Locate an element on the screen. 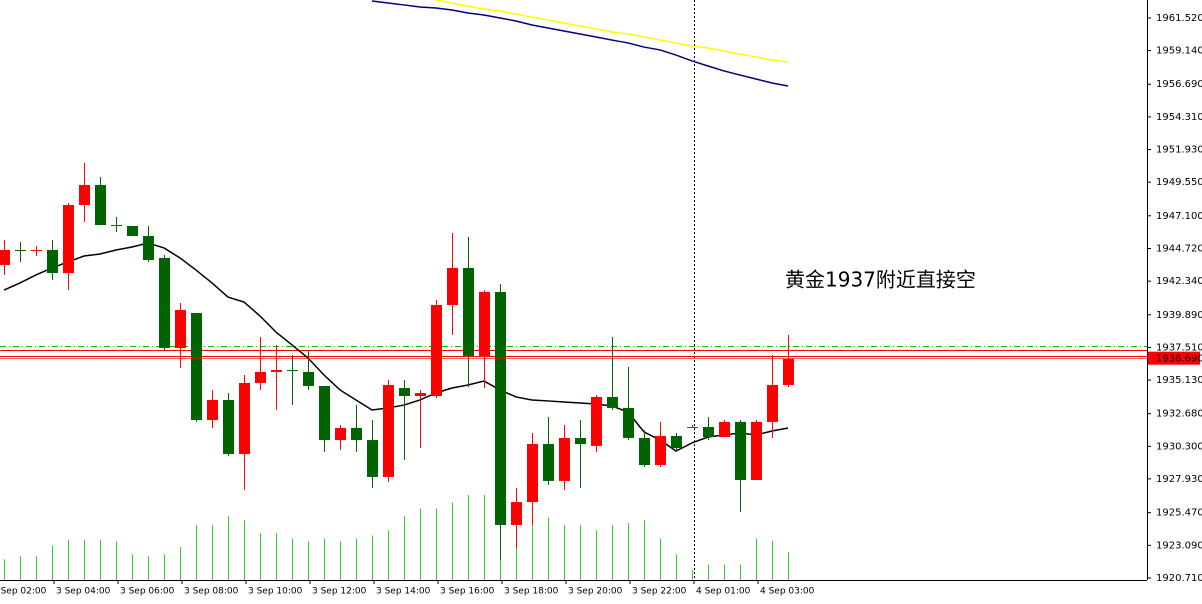 The width and height of the screenshot is (1202, 604). y-tick-label: 1951.930 is located at coordinates (1179, 150).